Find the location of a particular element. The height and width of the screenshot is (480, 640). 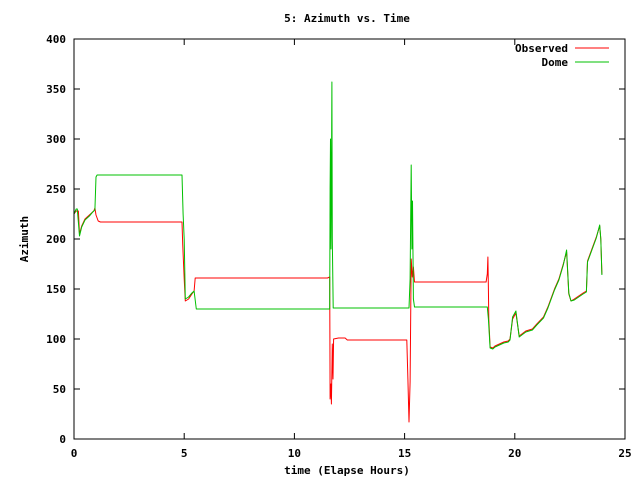

legend-label-observed: Observed is located at coordinates (541, 48).